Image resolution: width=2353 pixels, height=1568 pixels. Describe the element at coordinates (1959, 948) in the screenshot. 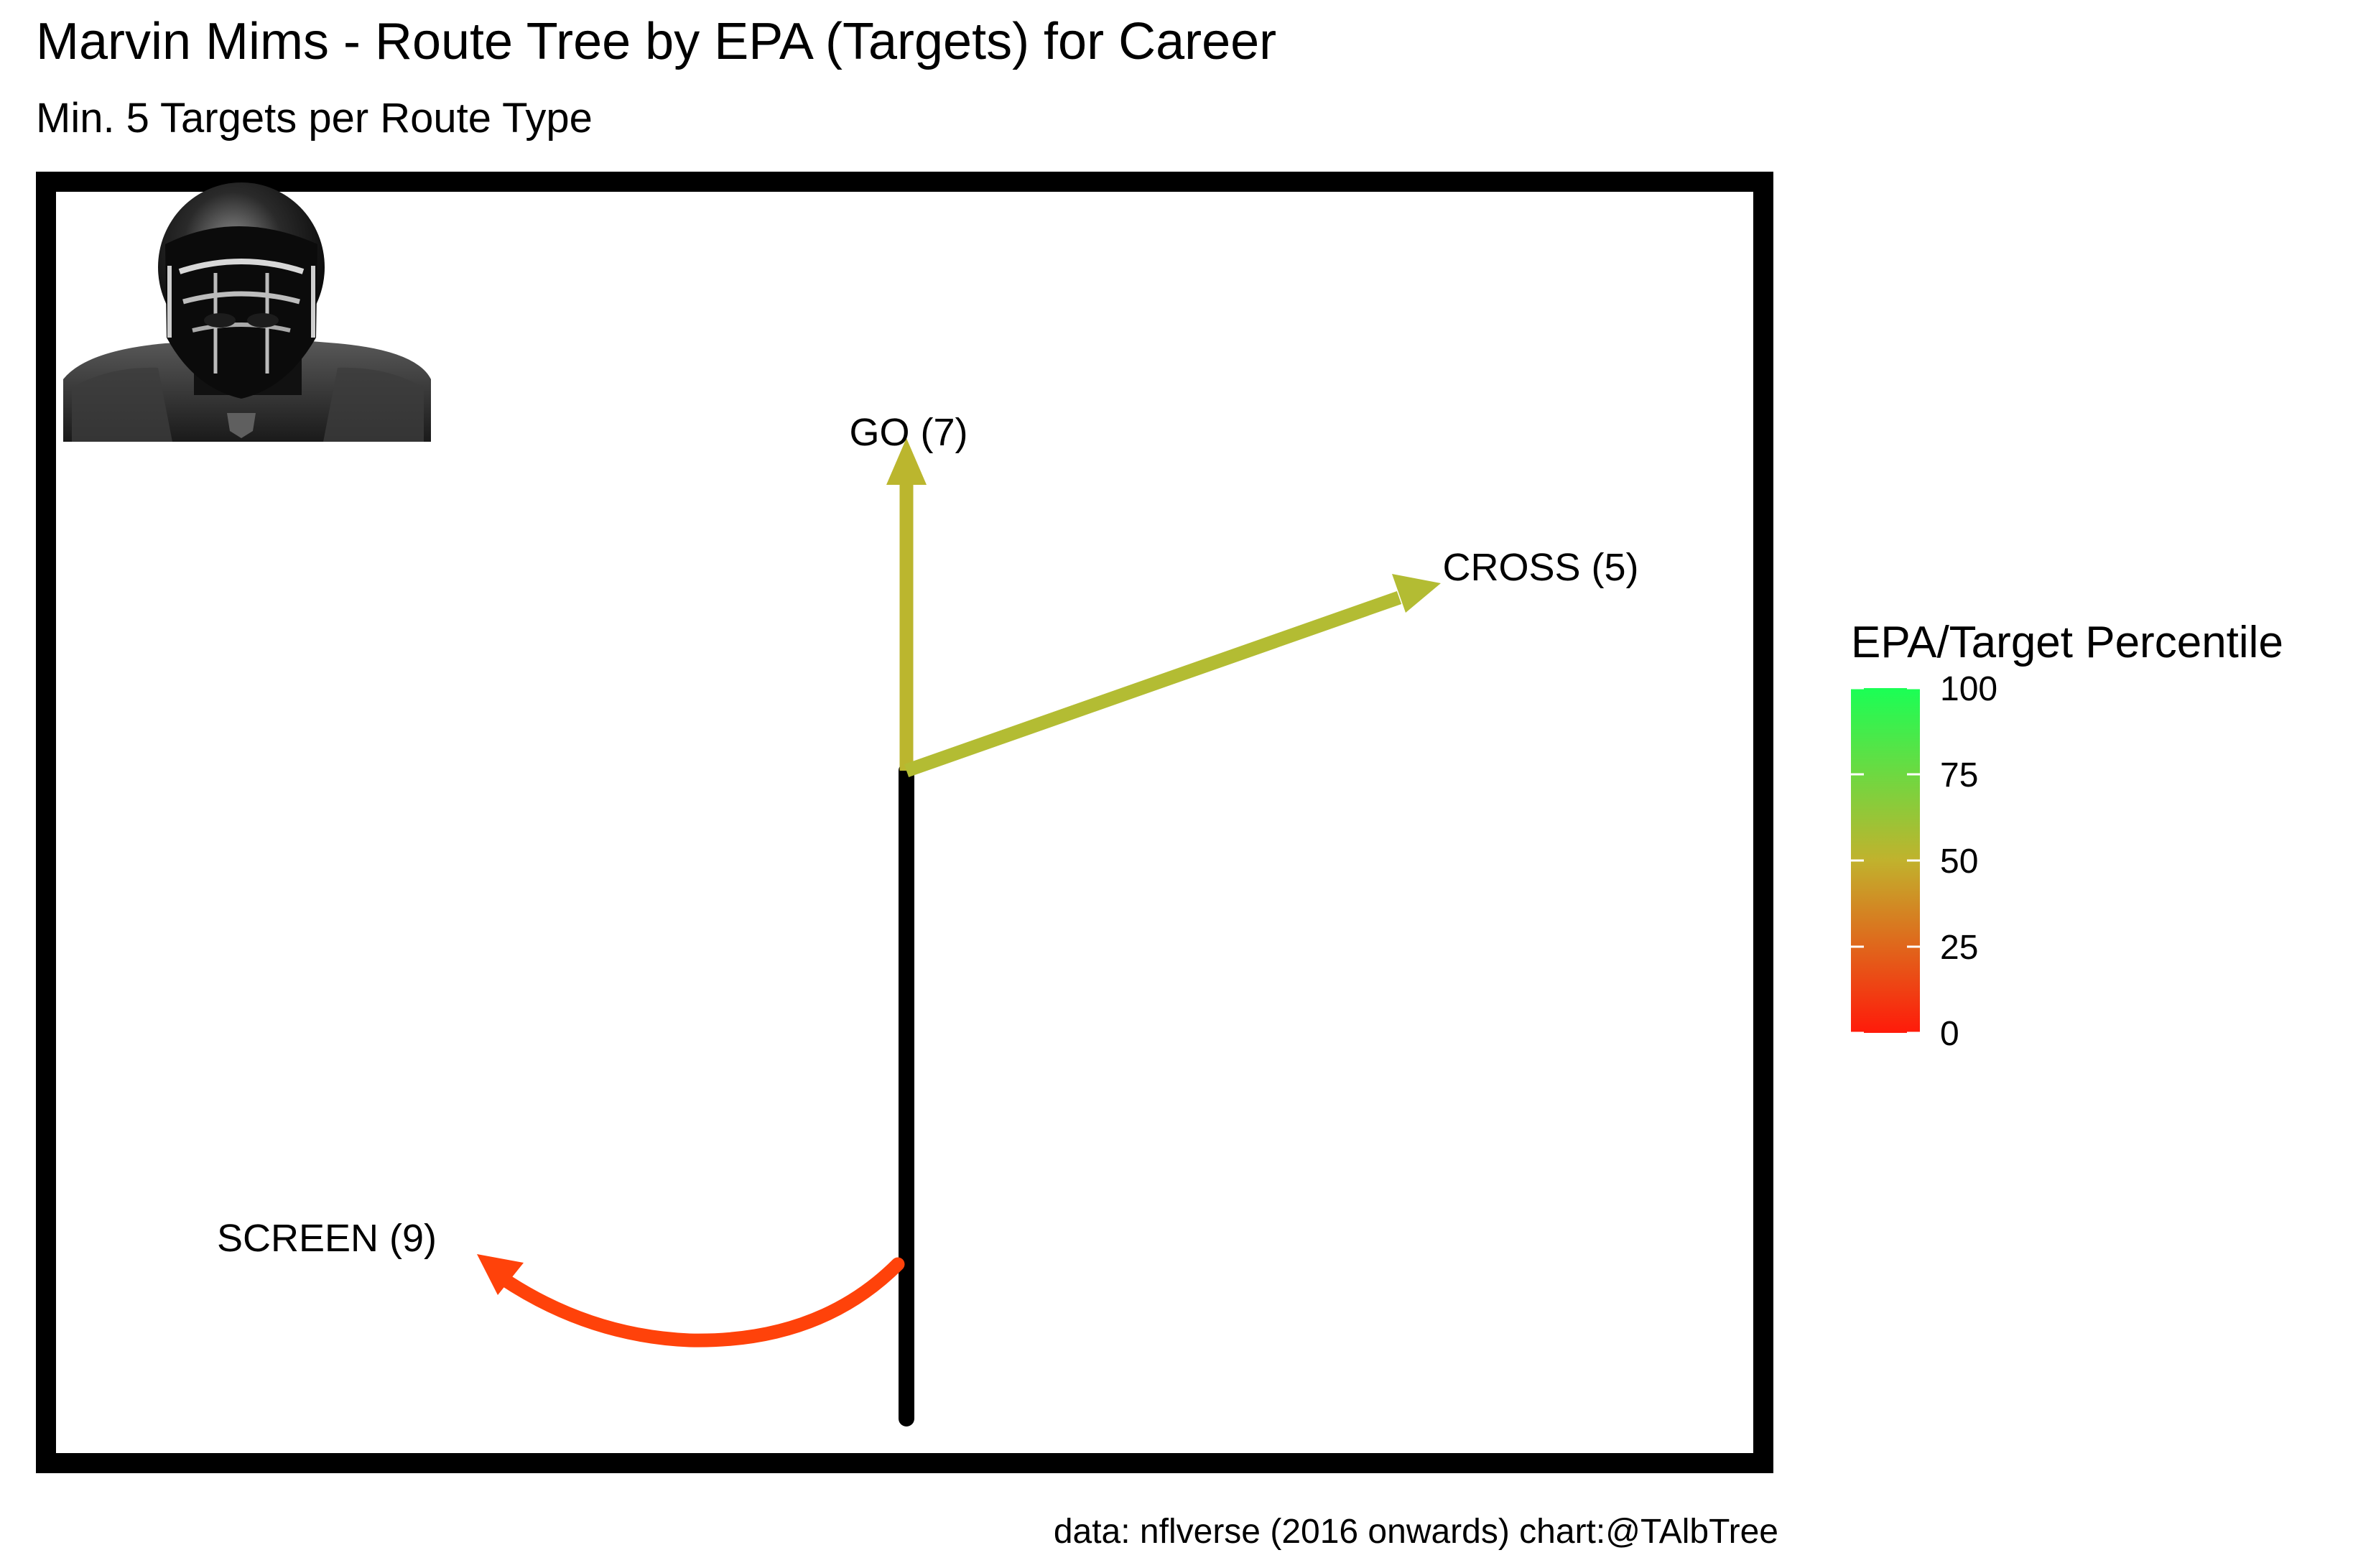

I see `legend-tick-label: 25` at that location.